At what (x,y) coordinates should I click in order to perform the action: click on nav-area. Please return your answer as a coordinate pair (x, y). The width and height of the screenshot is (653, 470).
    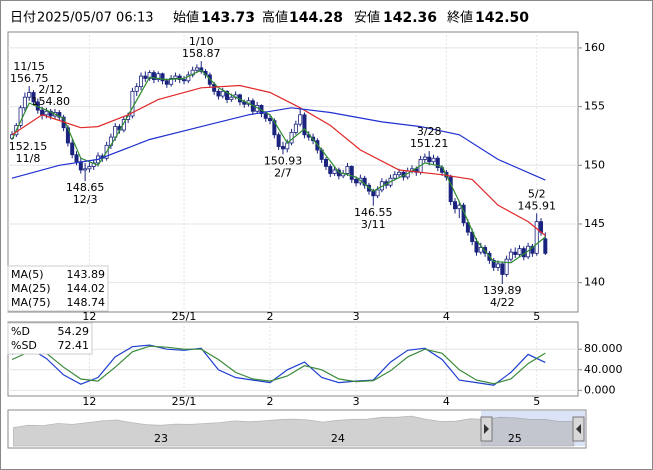
    Looking at the image, I should click on (294, 431).